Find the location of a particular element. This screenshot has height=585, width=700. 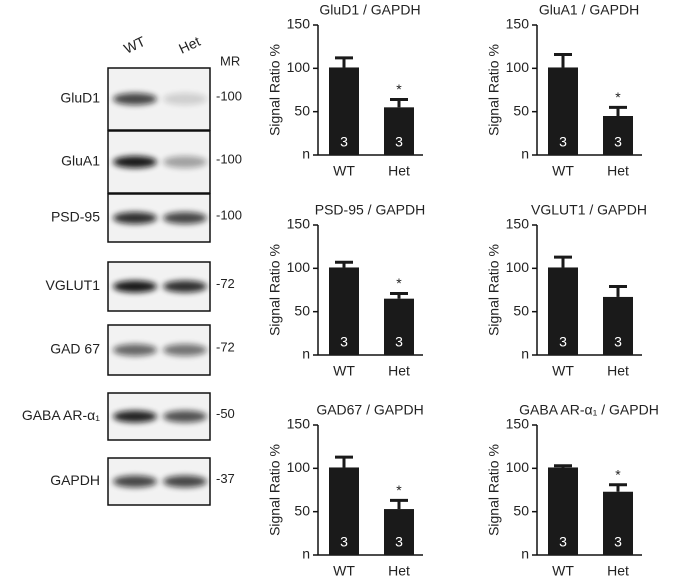

row-label: PSD-95 is located at coordinates (75, 217).